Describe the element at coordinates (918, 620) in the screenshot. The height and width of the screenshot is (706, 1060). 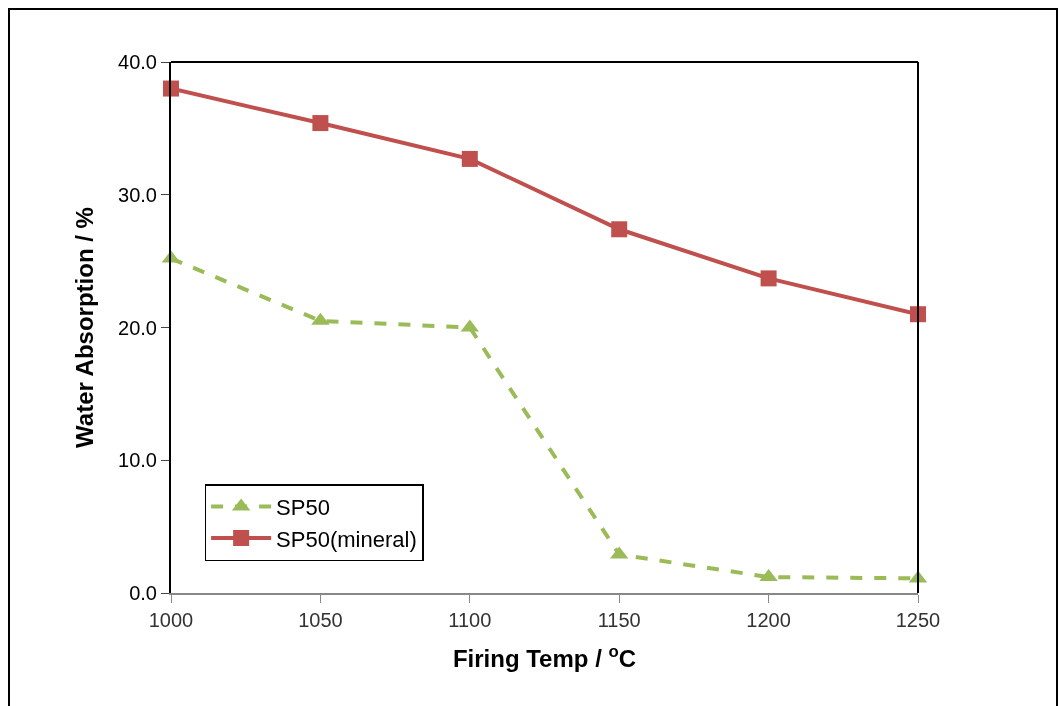
I see `x-tick-label: 1250` at that location.